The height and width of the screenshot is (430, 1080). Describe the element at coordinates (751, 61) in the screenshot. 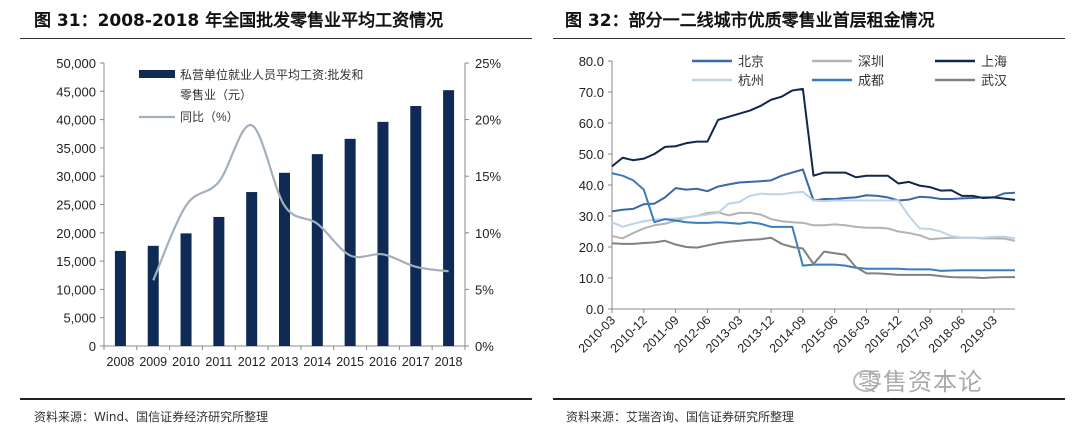

I see `rent-legend-label: 北京` at that location.